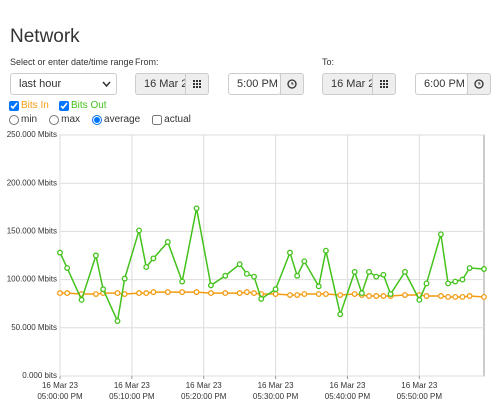 This screenshot has width=500, height=403. What do you see at coordinates (328, 62) in the screenshot?
I see `to-label: To:` at bounding box center [328, 62].